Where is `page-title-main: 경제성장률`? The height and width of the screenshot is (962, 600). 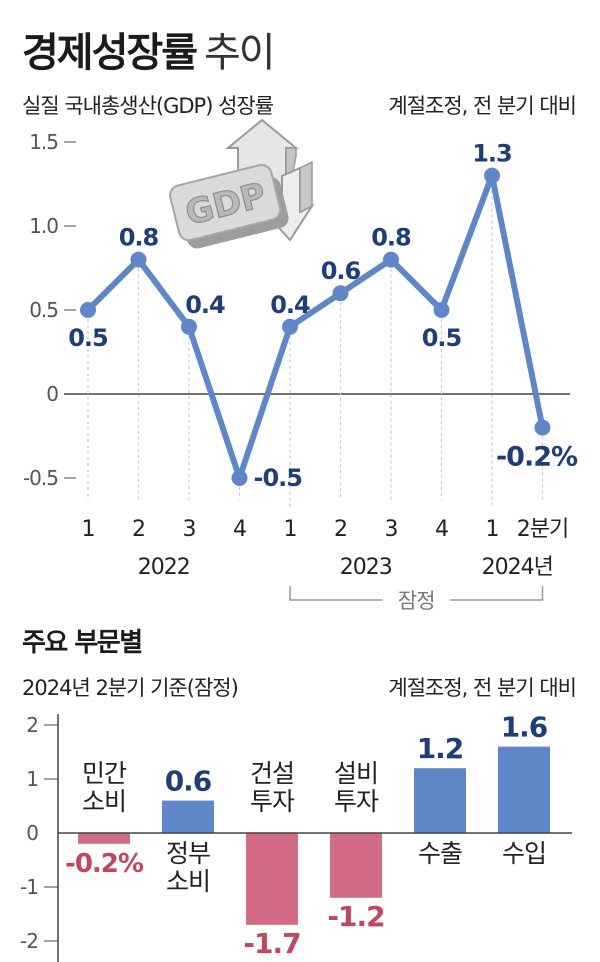 page-title-main: 경제성장률 is located at coordinates (110, 53).